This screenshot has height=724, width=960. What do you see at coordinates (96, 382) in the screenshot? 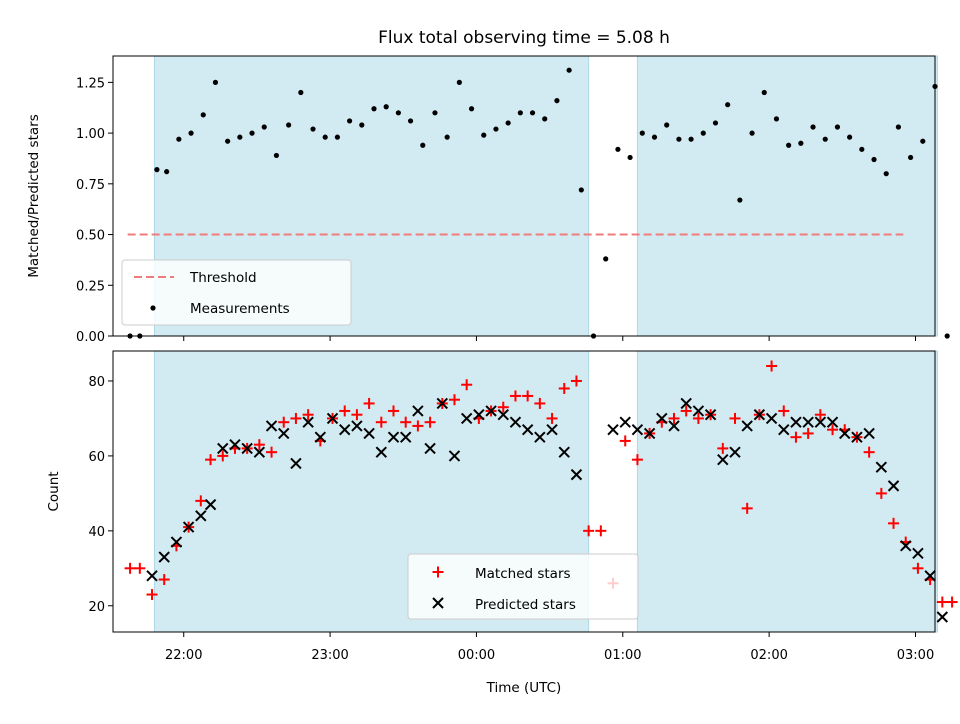
I see `y-tick-label: 80` at bounding box center [96, 382].